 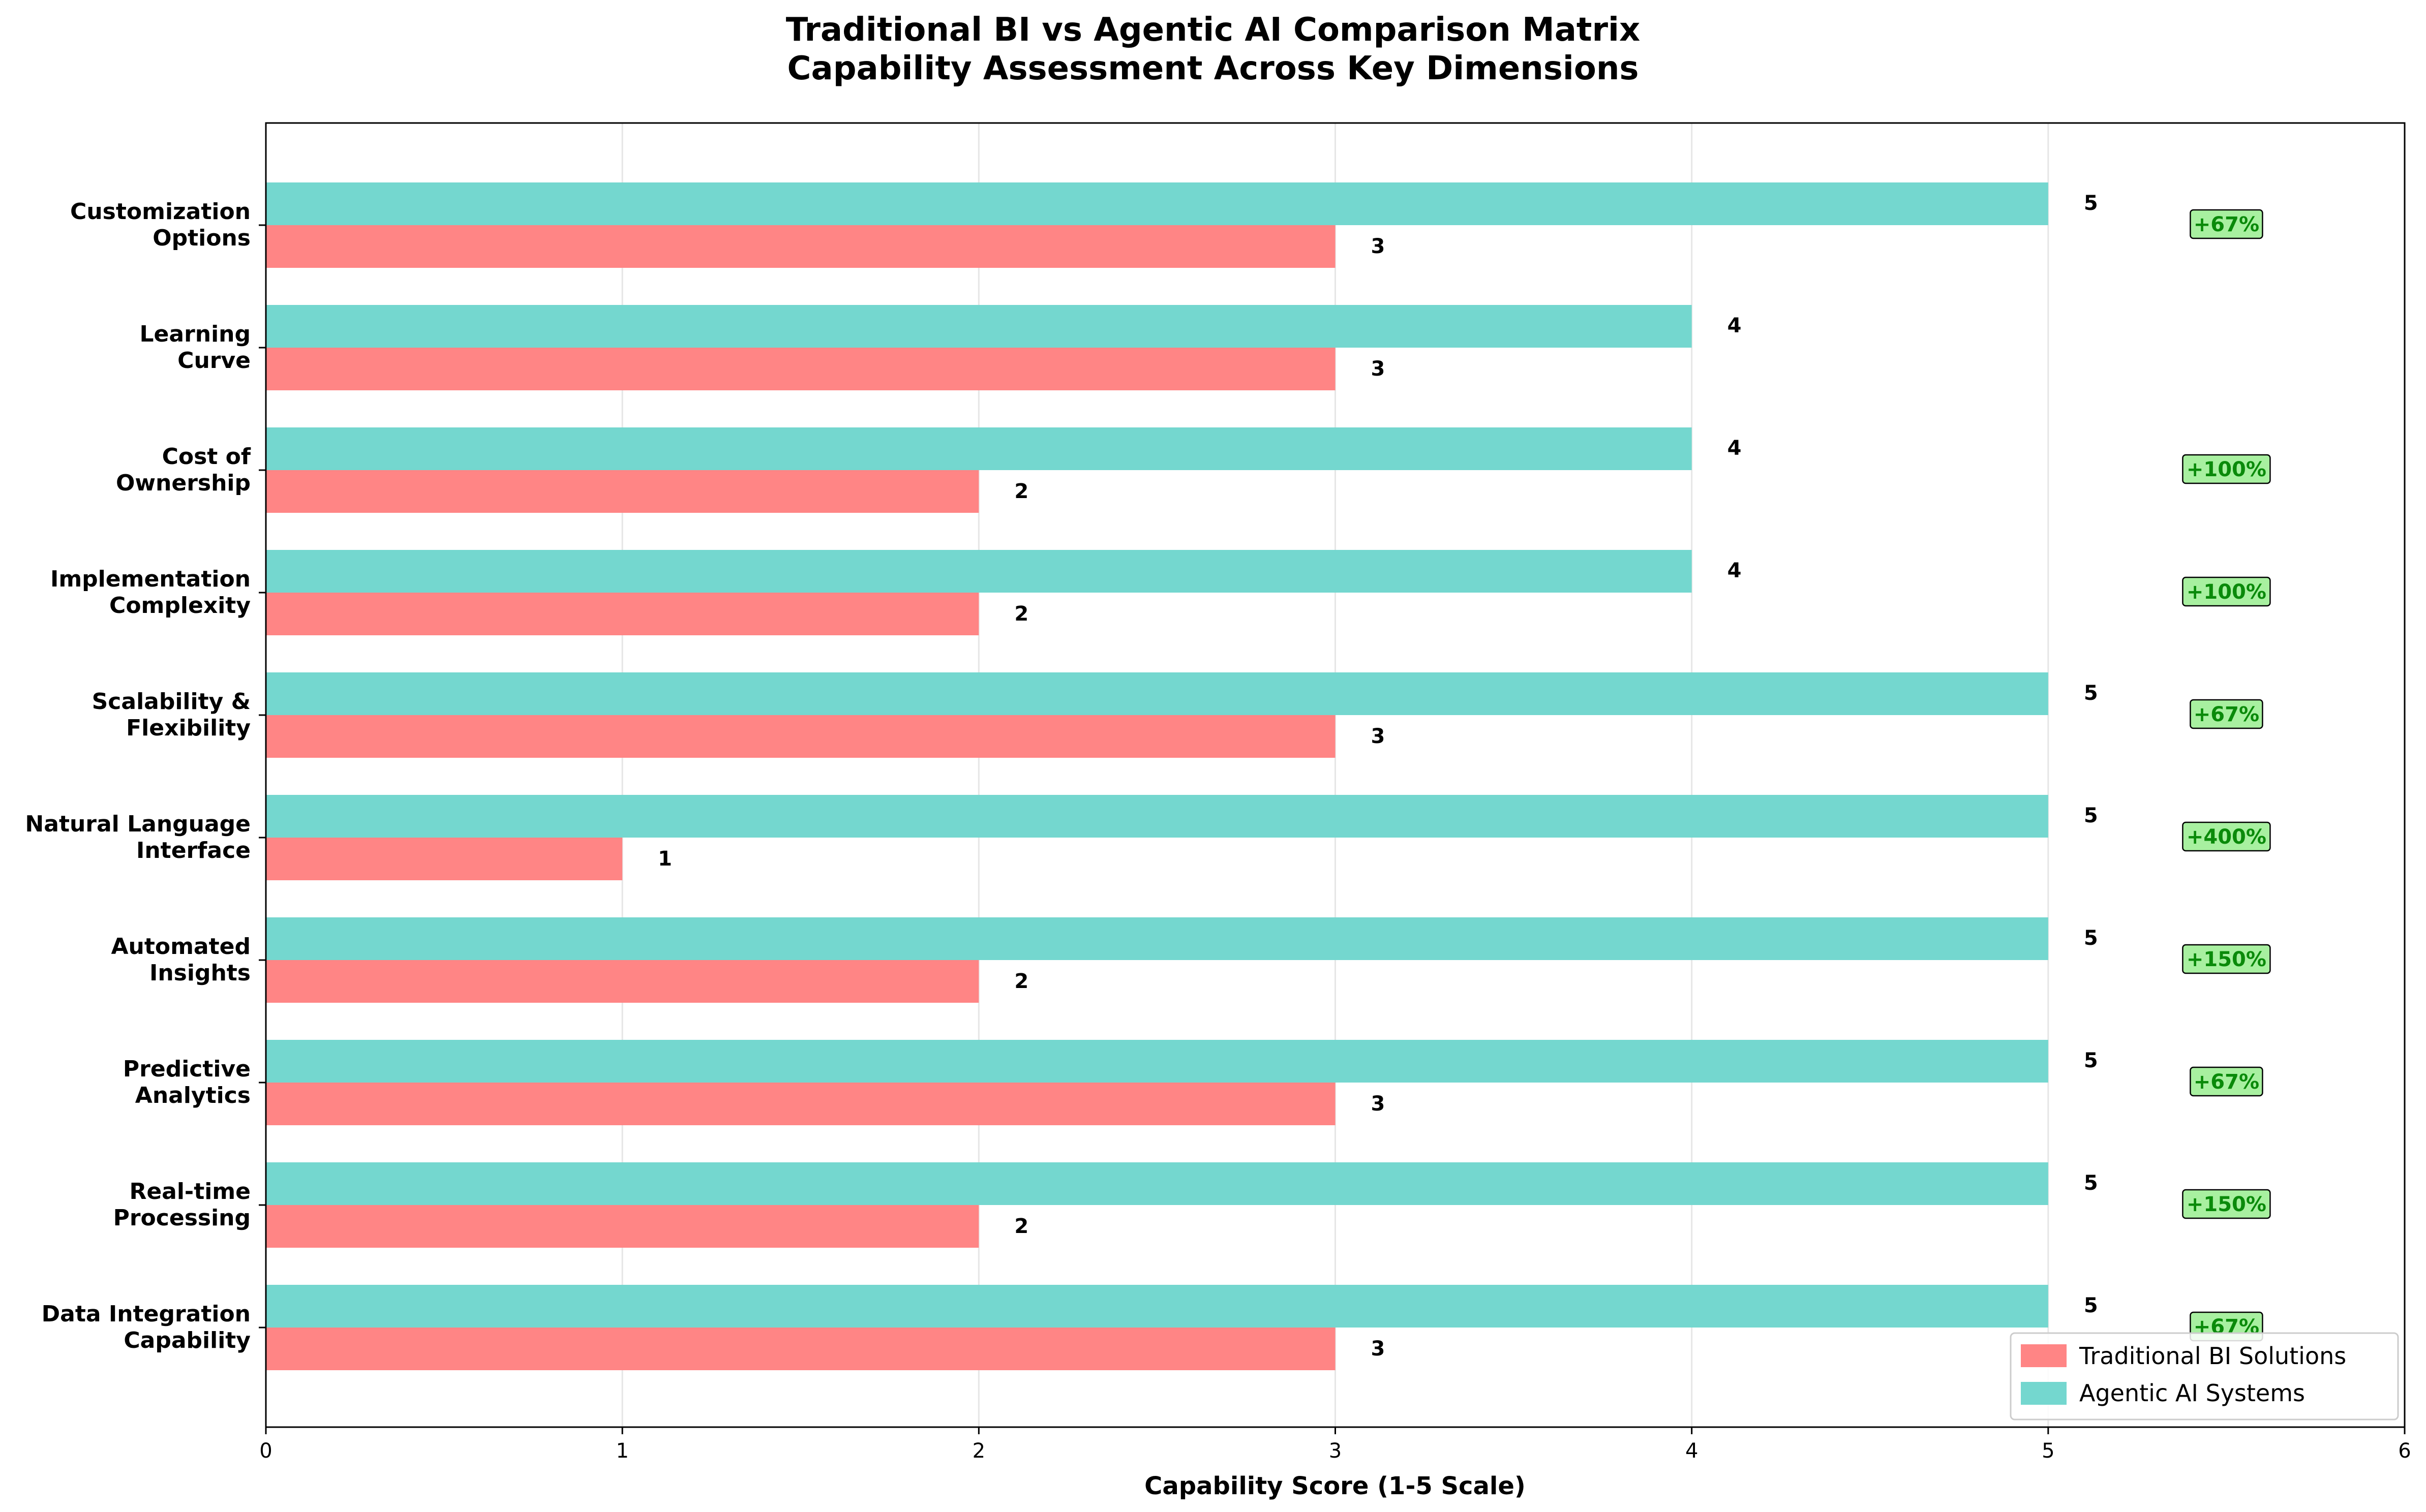 I want to click on category-label: Ownership, so click(x=183, y=483).